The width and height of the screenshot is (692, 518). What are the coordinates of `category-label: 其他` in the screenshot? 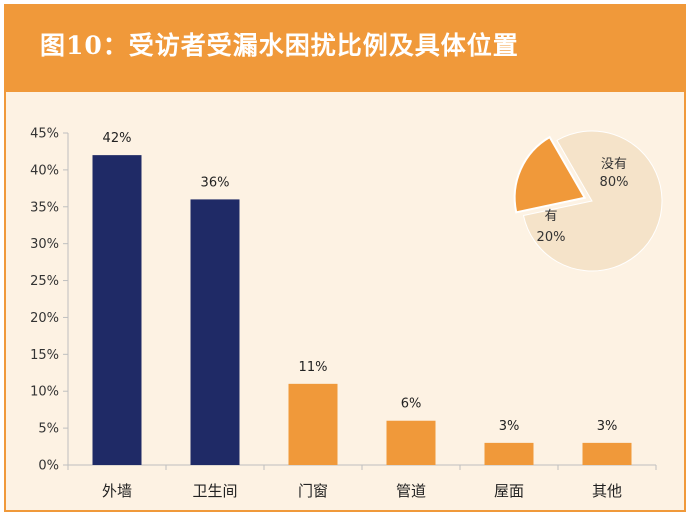 It's located at (607, 491).